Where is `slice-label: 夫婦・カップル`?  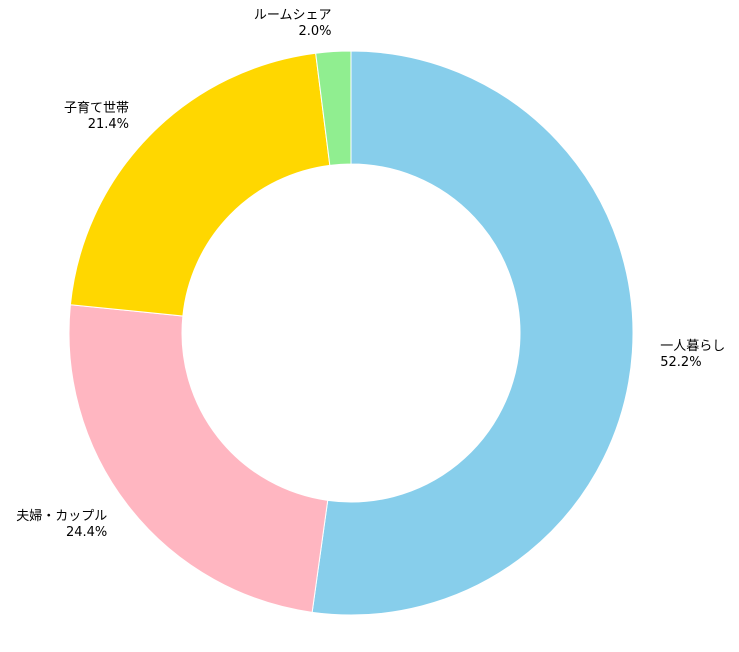 slice-label: 夫婦・カップル is located at coordinates (61, 516).